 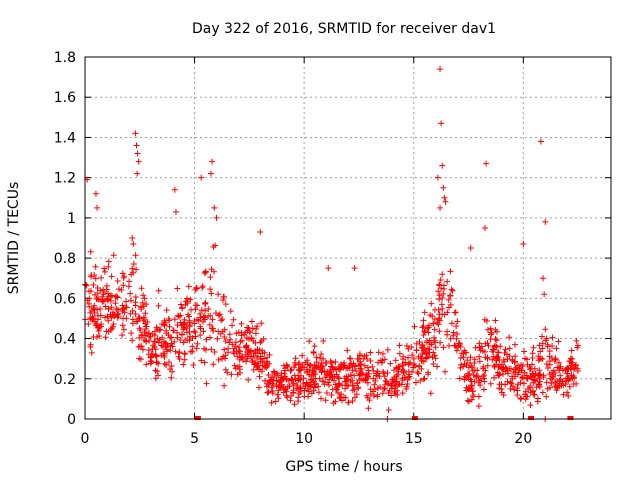 What do you see at coordinates (523, 439) in the screenshot?
I see `x-tick-label: 20` at bounding box center [523, 439].